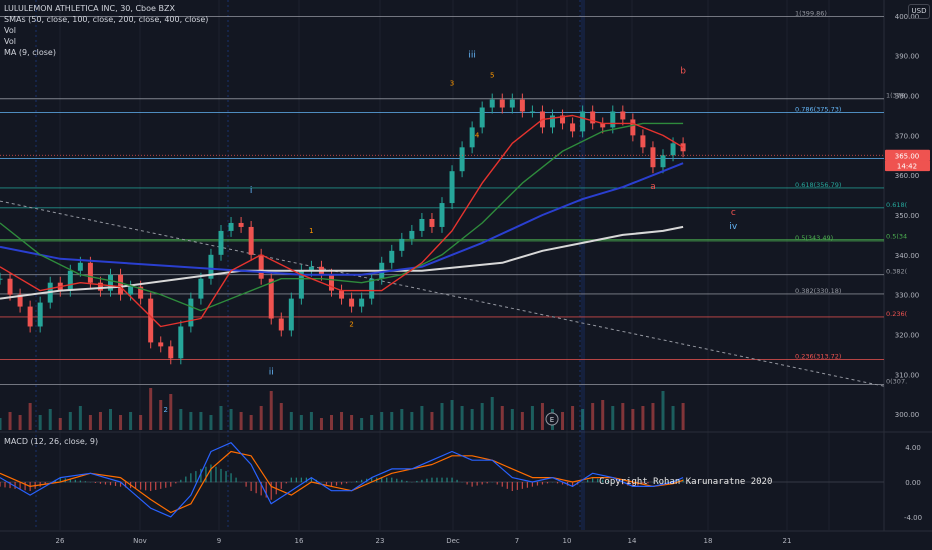  Describe the element at coordinates (907, 216) in the screenshot. I see `price-axis-tick: 350.00` at that location.